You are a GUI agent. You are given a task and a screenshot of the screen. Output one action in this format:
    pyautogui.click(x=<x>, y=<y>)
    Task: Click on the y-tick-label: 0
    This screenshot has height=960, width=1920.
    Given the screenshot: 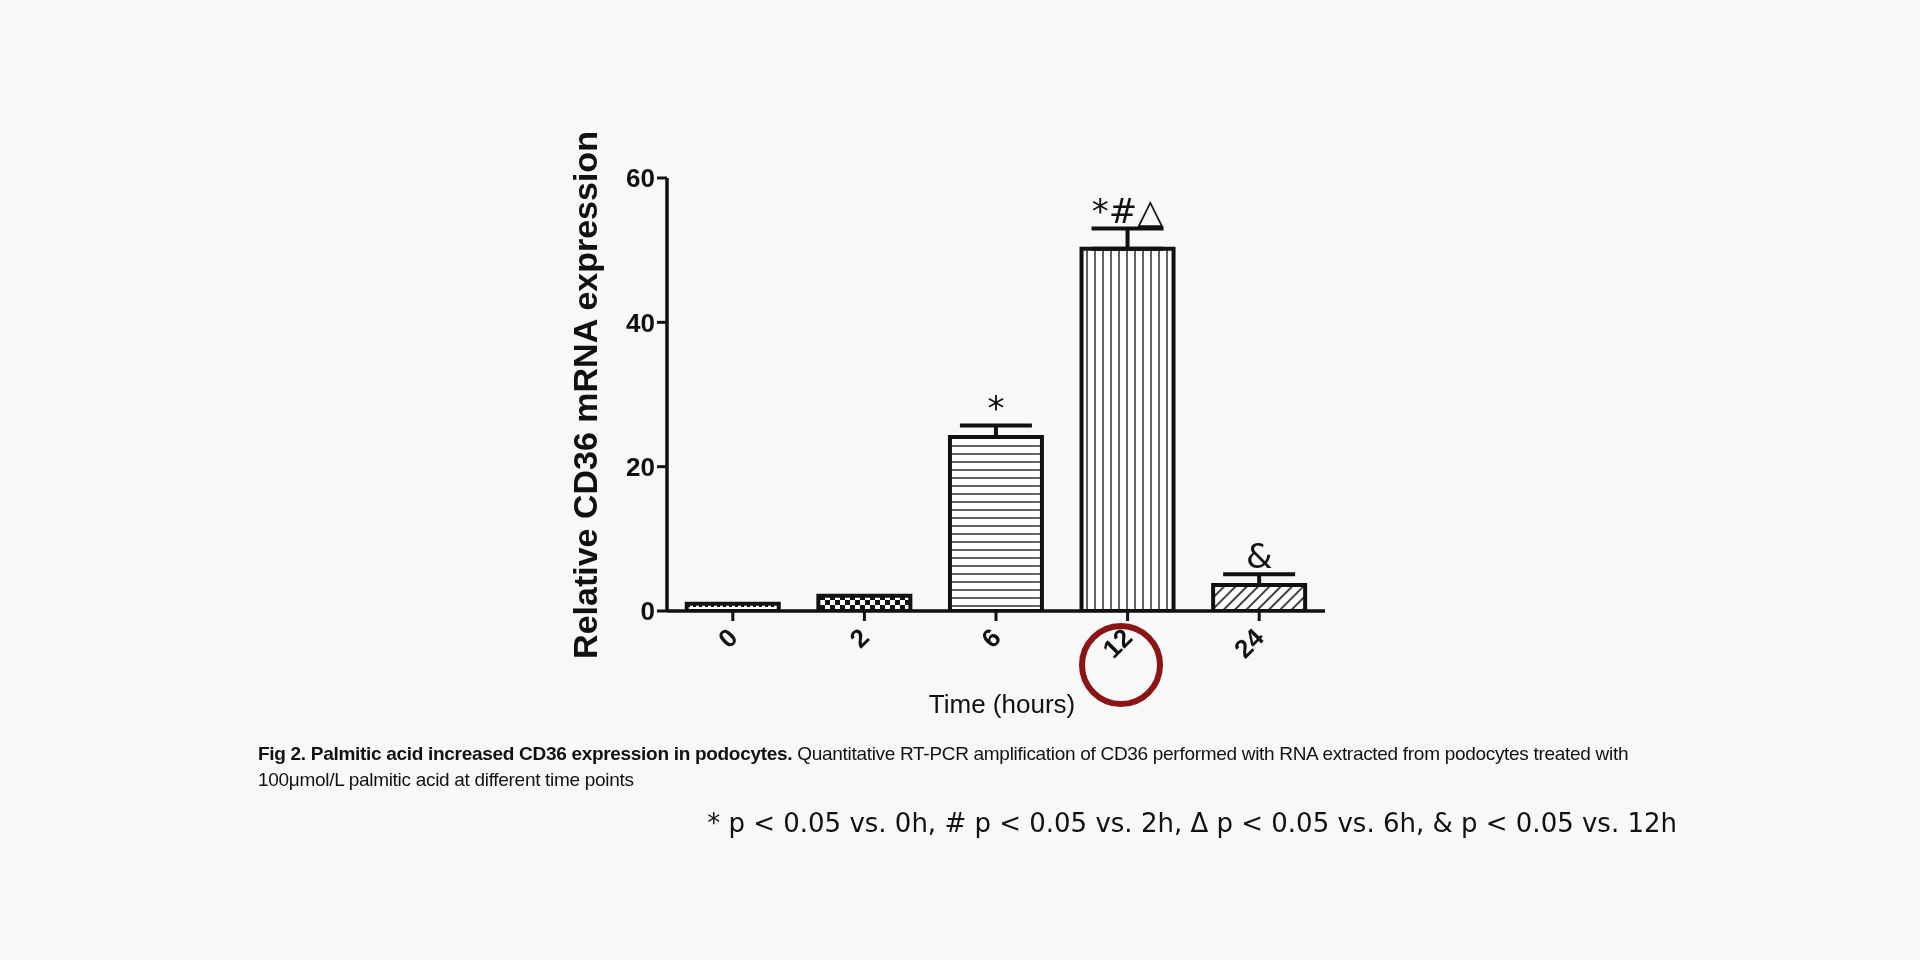 What is the action you would take?
    pyautogui.click(x=647, y=611)
    